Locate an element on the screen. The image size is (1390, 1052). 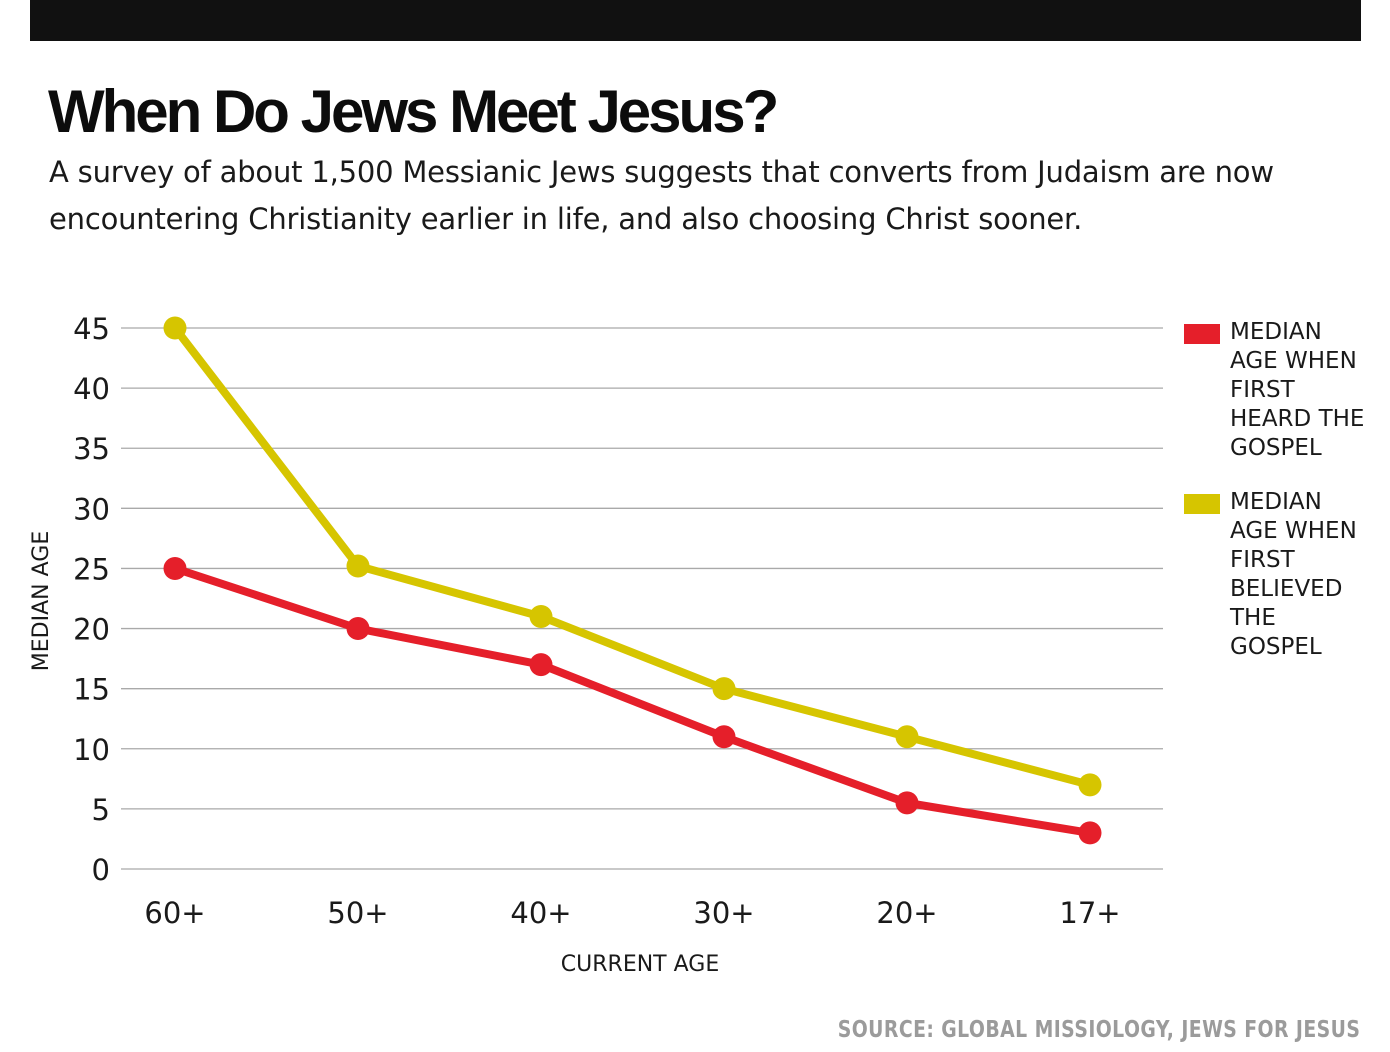
y-tick-label-0: 0 is located at coordinates (101, 870).